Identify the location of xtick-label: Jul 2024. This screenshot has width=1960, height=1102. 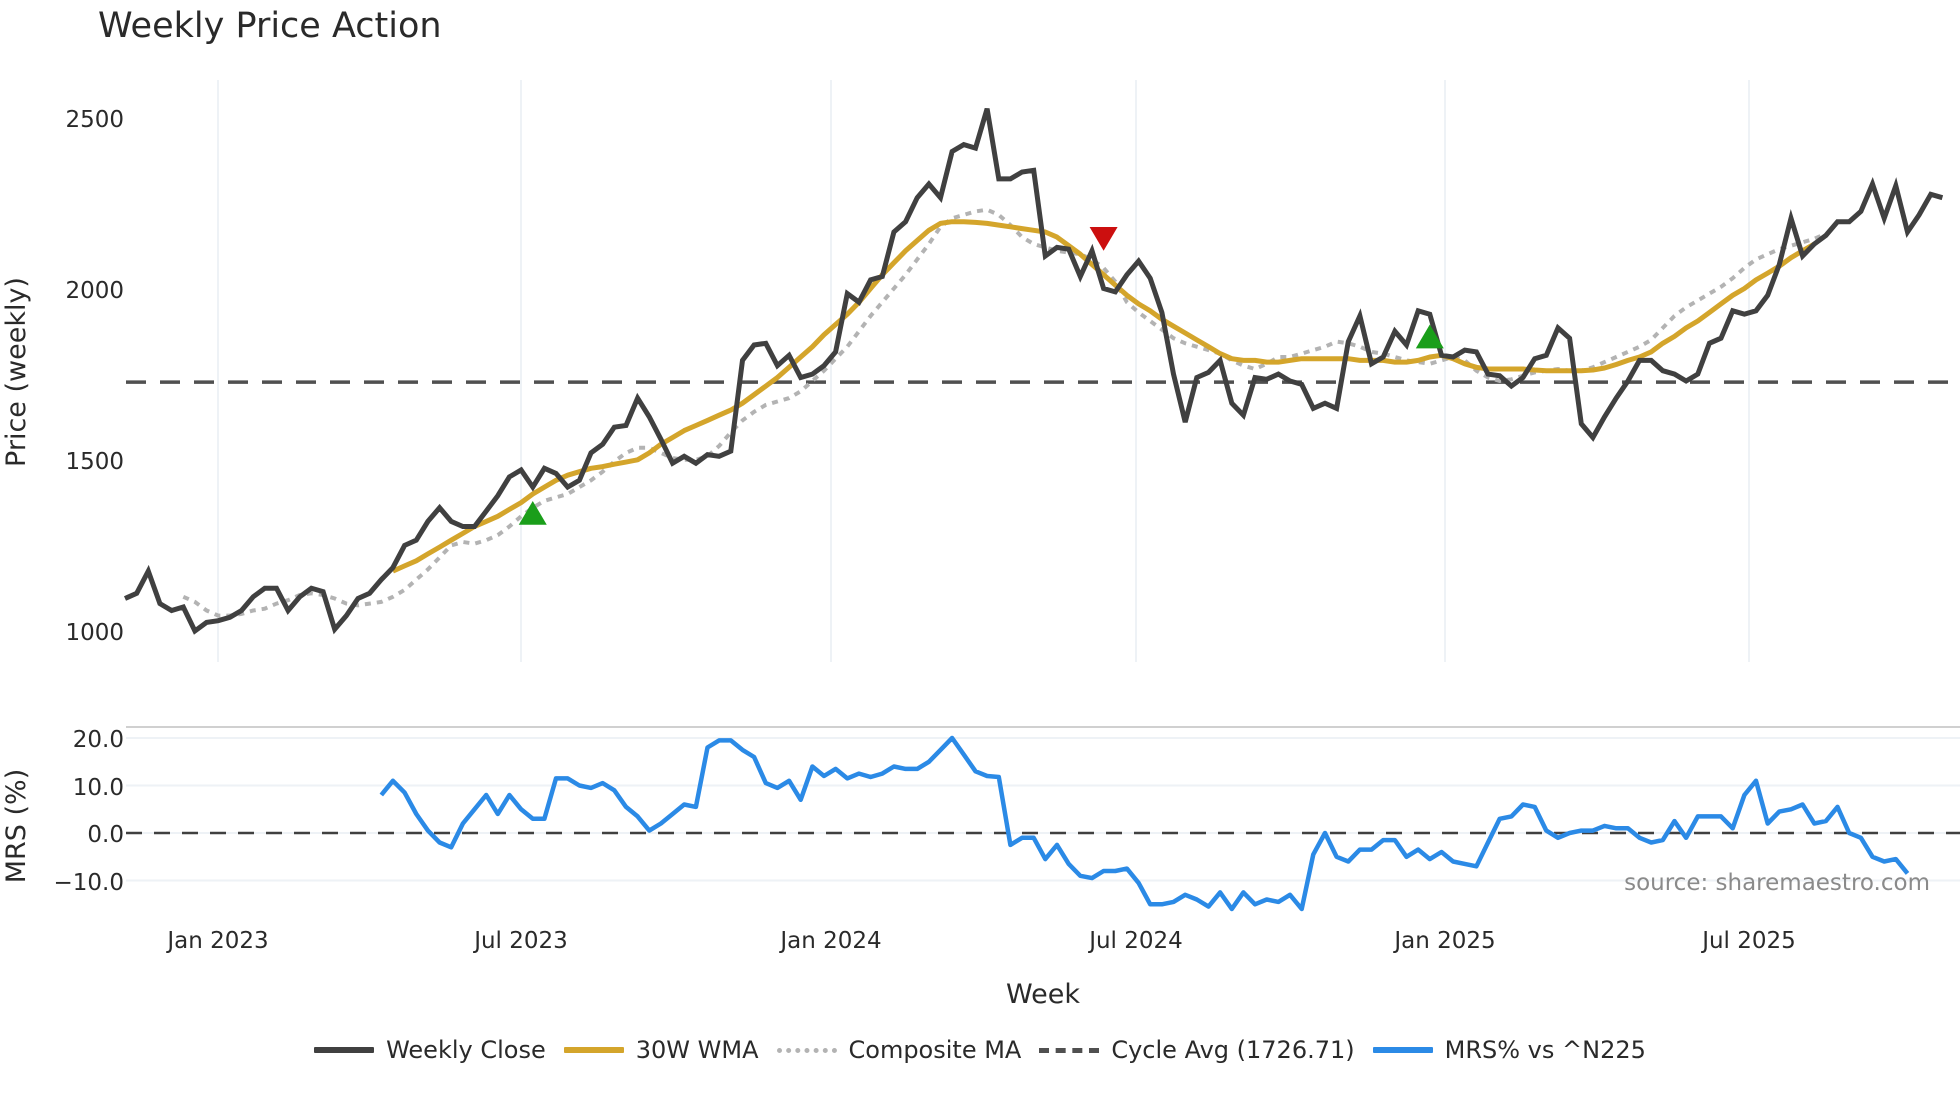
(1135, 941).